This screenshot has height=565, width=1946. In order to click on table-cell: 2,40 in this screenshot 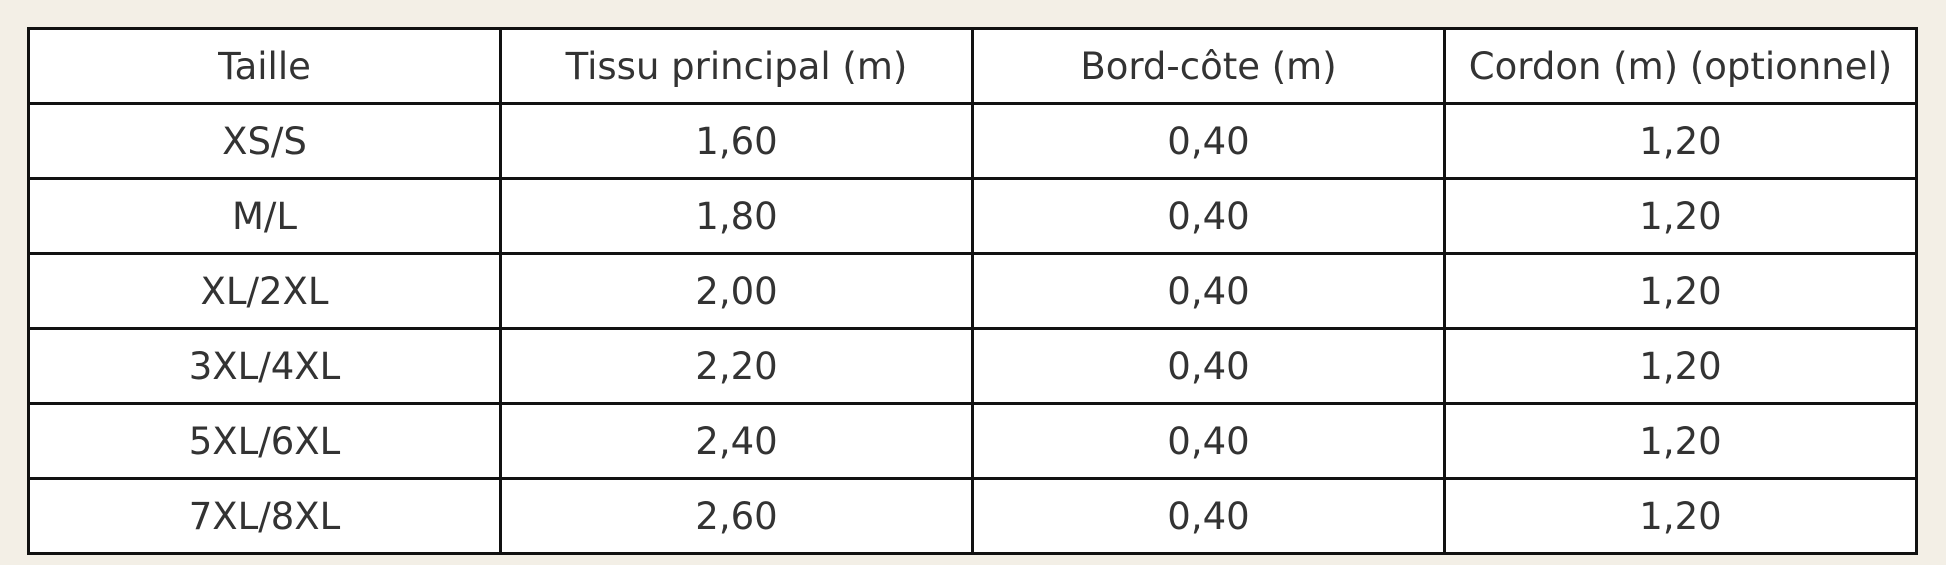, I will do `click(736, 441)`.